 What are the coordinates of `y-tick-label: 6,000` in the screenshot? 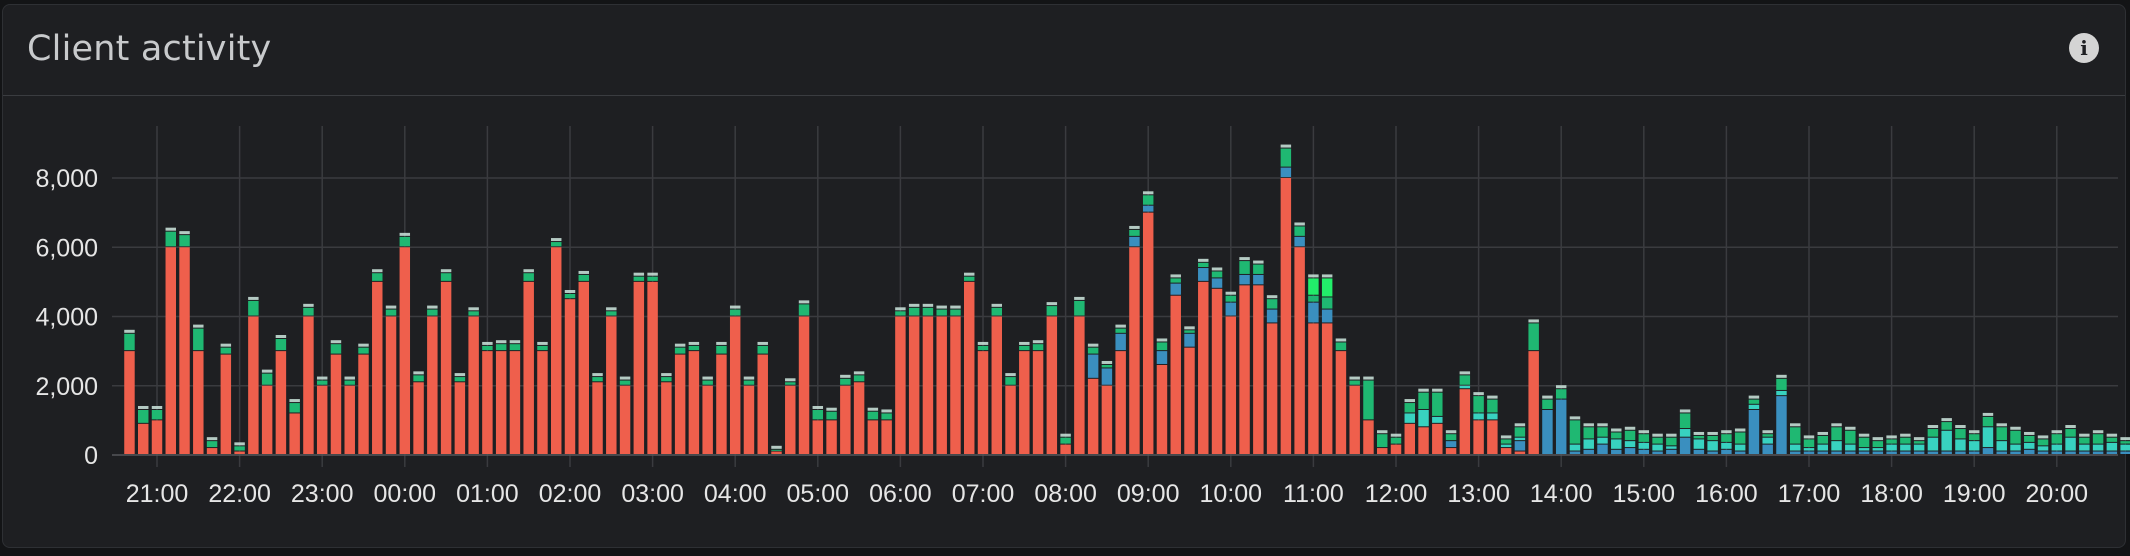 It's located at (66, 248).